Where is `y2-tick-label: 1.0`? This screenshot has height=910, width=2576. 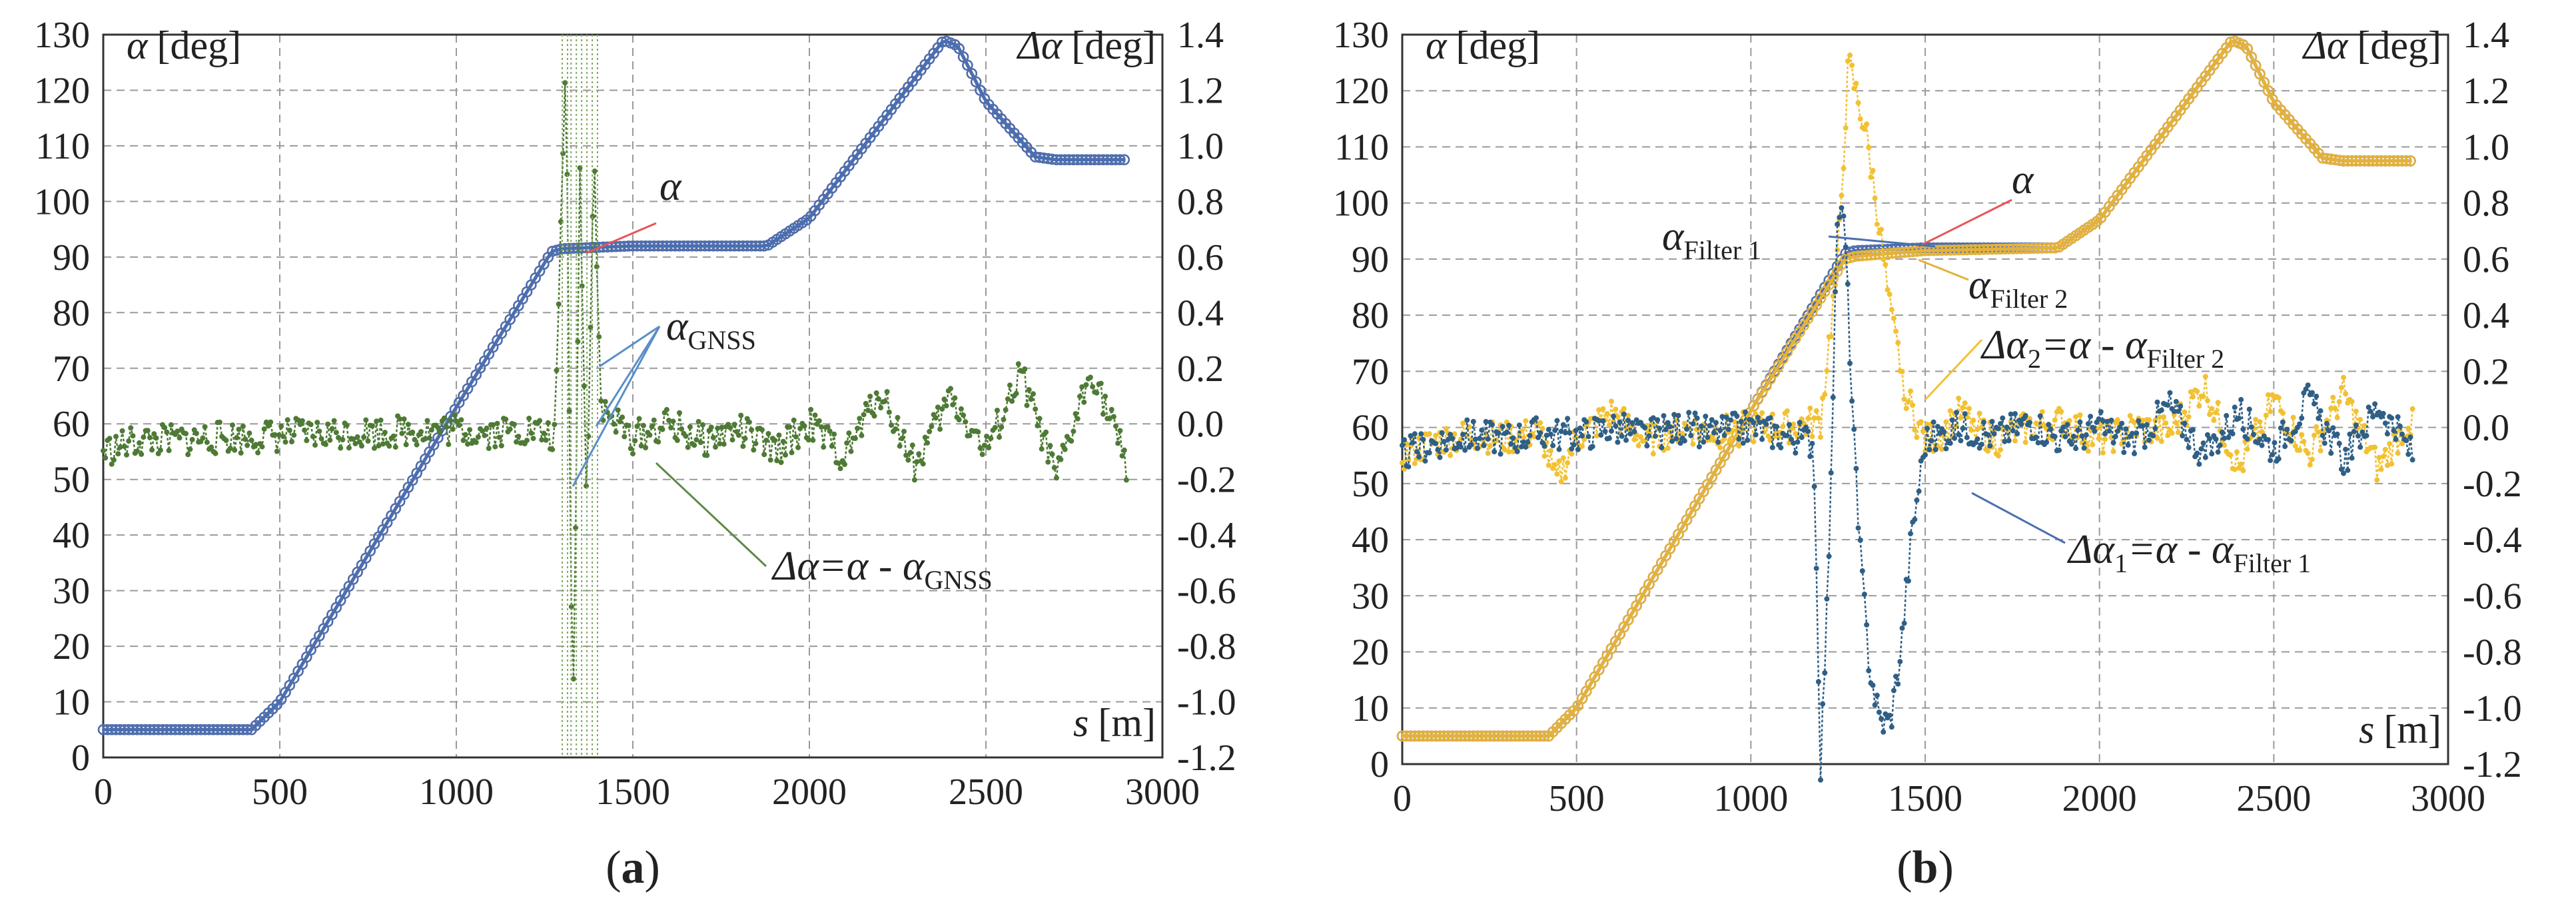 y2-tick-label: 1.0 is located at coordinates (1200, 146).